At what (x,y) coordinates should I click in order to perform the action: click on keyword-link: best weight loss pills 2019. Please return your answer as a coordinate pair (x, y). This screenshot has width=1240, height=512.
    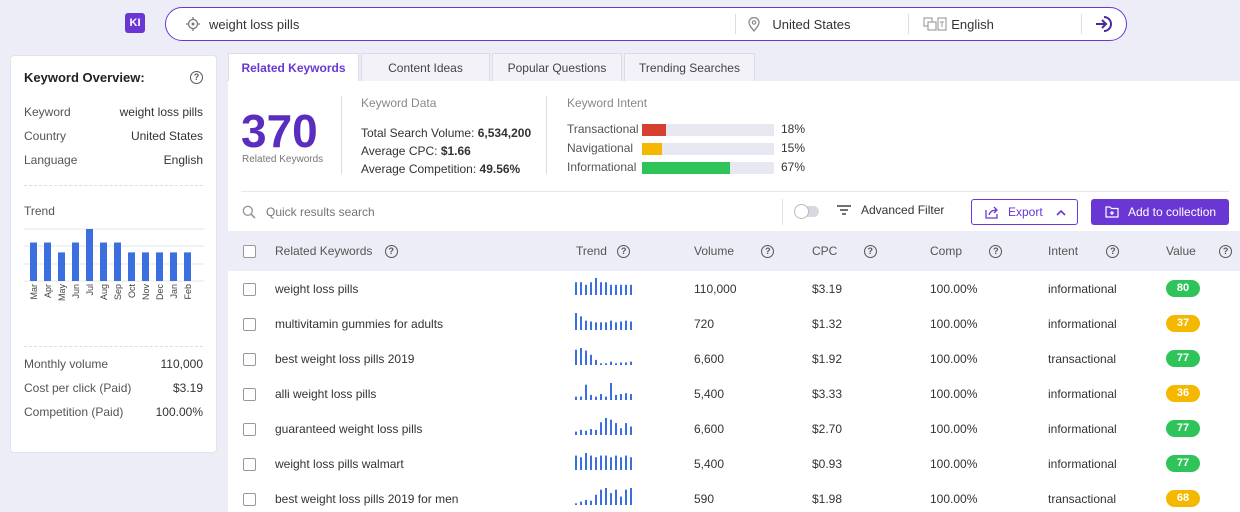
    Looking at the image, I should click on (345, 359).